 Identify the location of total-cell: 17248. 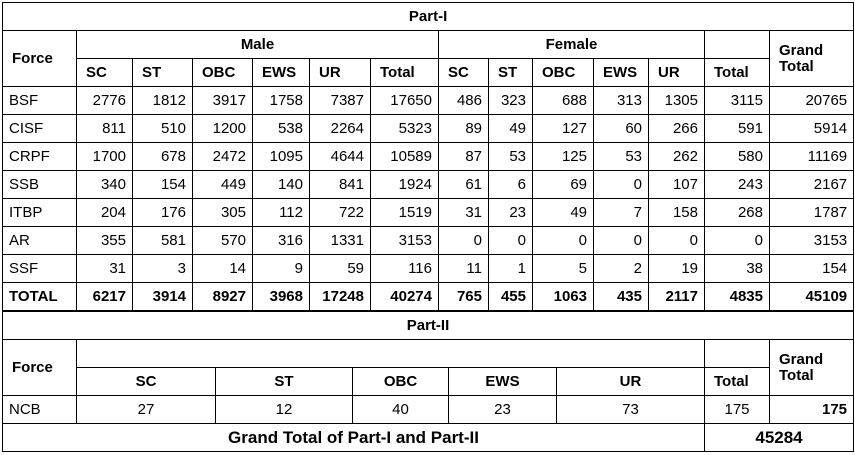
(340, 296).